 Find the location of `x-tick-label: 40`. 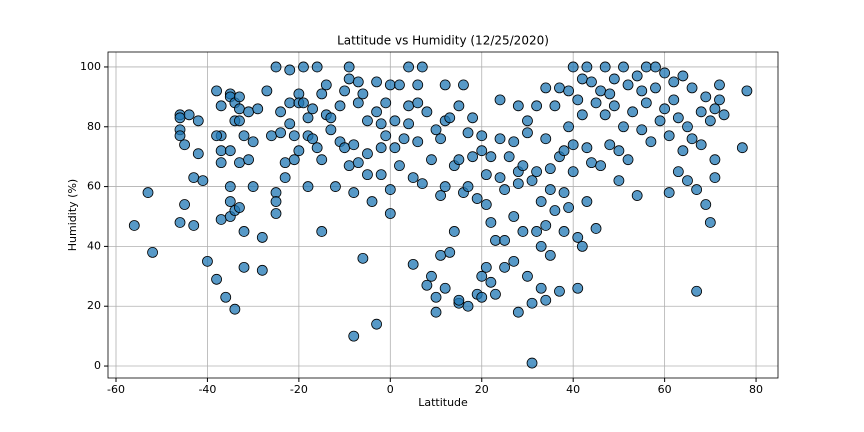

x-tick-label: 40 is located at coordinates (573, 389).